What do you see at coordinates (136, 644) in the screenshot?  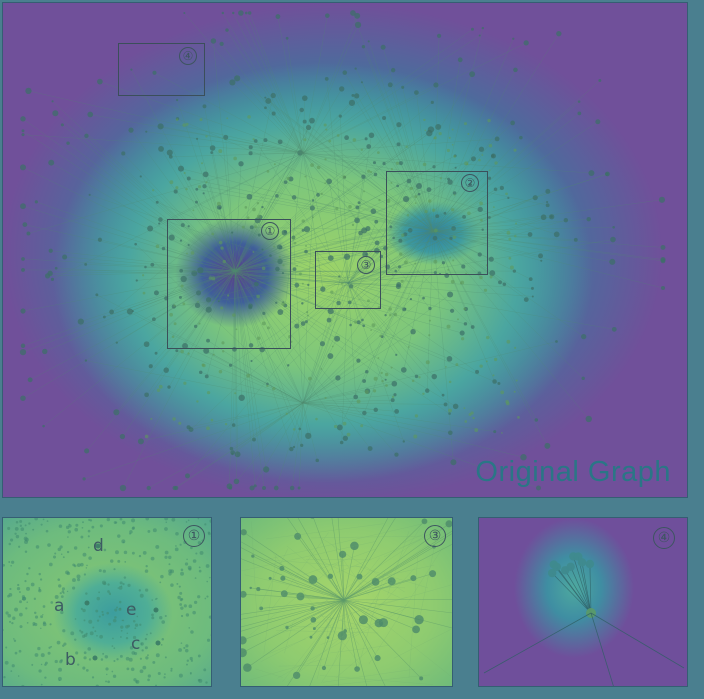 I see `node-label-c: c` at bounding box center [136, 644].